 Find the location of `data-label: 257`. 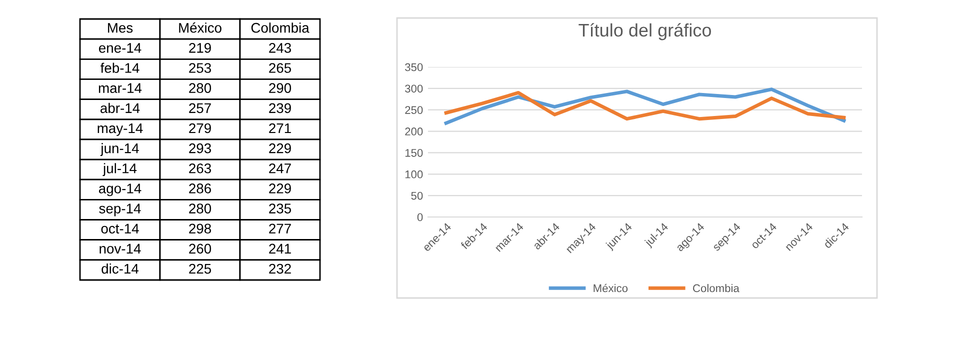

data-label: 257 is located at coordinates (200, 108).